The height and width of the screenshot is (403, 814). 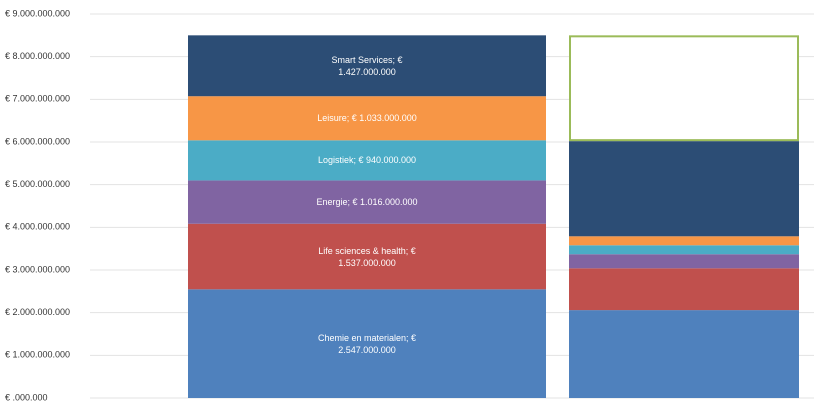 I want to click on y-tick-label: € 7.000.000.000, so click(x=37, y=99).